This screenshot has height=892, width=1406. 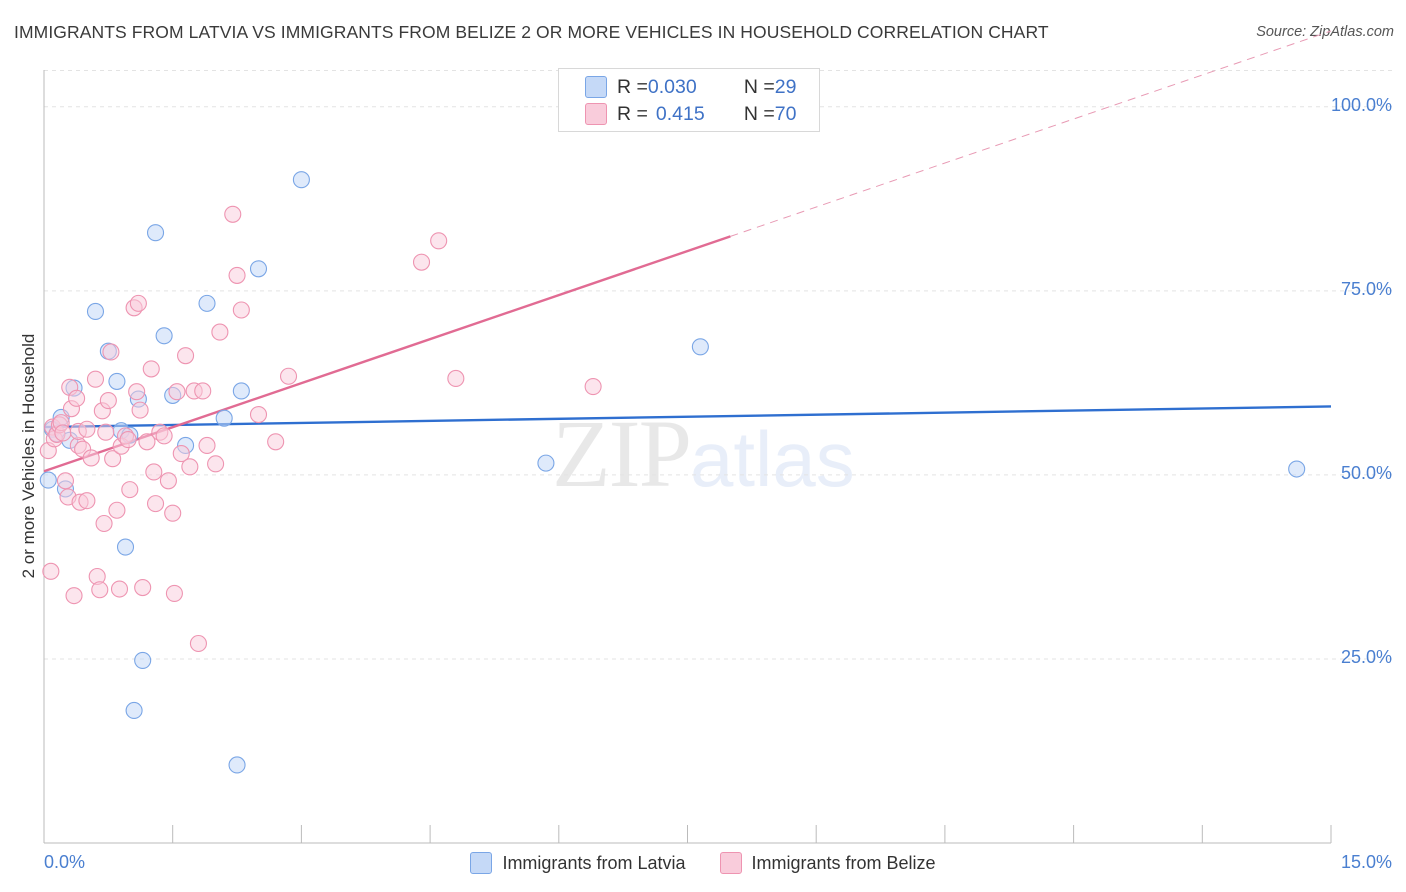 I want to click on legend-swatch-belize, so click(x=730, y=863).